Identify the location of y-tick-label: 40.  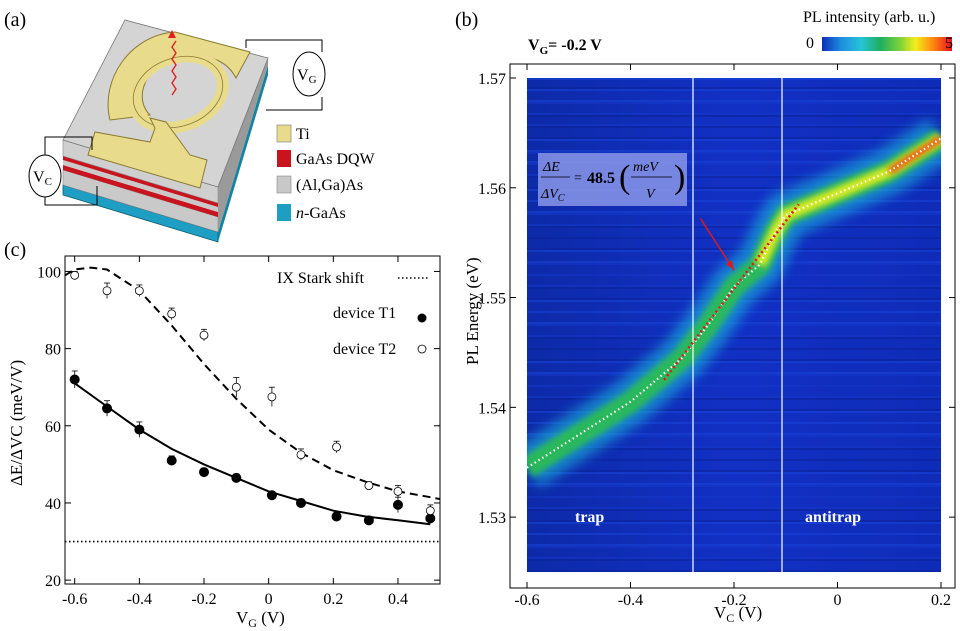
(53, 504).